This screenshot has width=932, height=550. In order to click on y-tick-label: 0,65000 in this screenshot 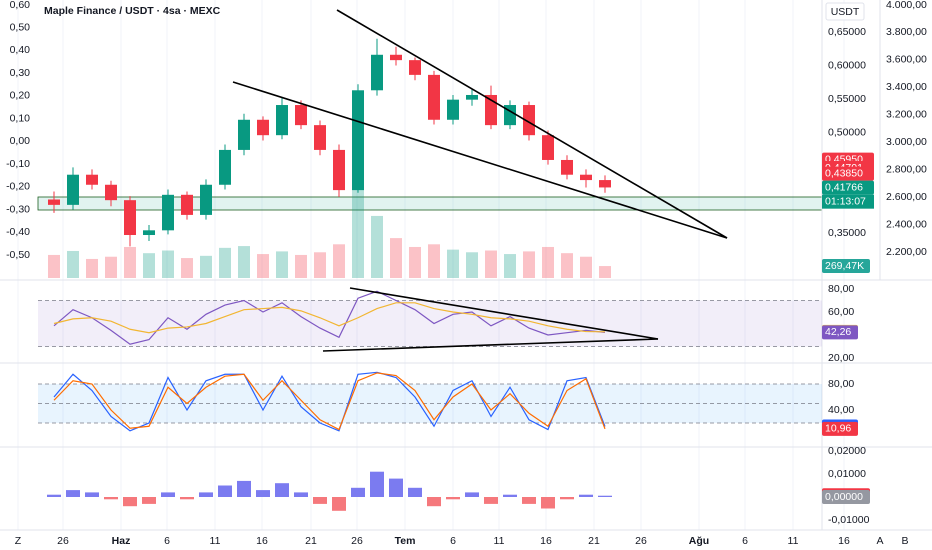, I will do `click(847, 32)`.